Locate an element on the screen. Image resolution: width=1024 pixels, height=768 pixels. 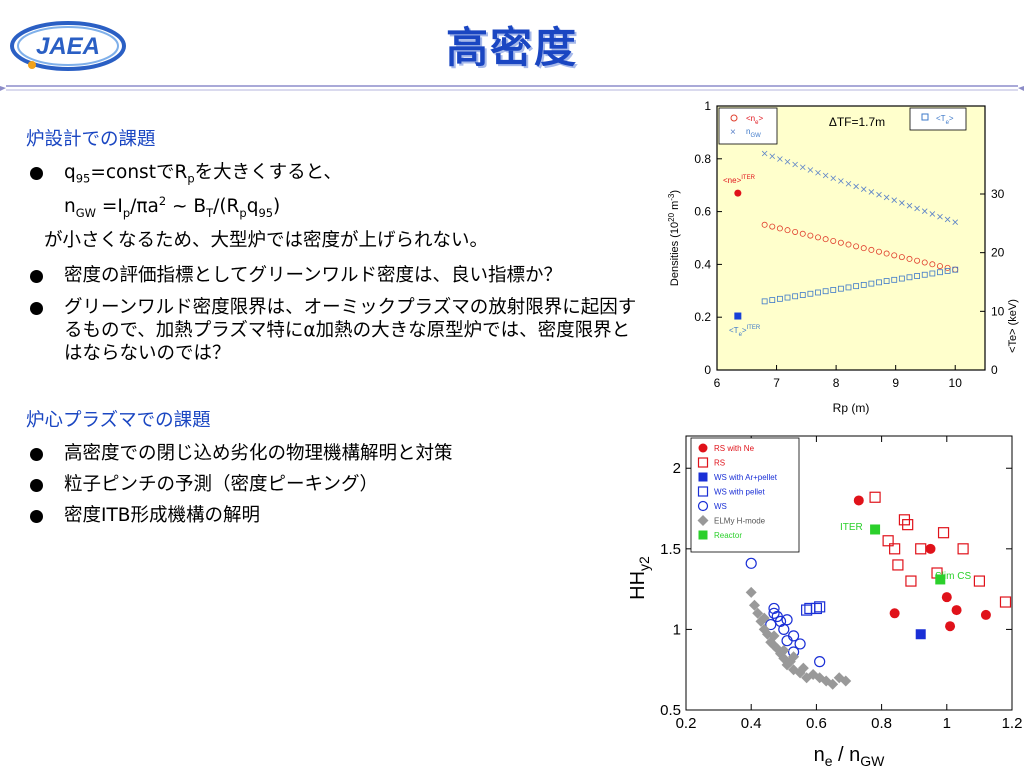
text-q: q is located at coordinates (70, 173).